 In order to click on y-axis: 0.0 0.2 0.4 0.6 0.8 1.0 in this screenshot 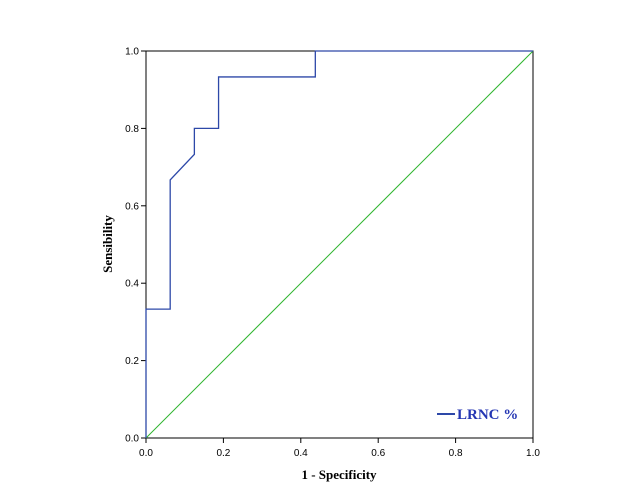, I will do `click(135, 246)`.